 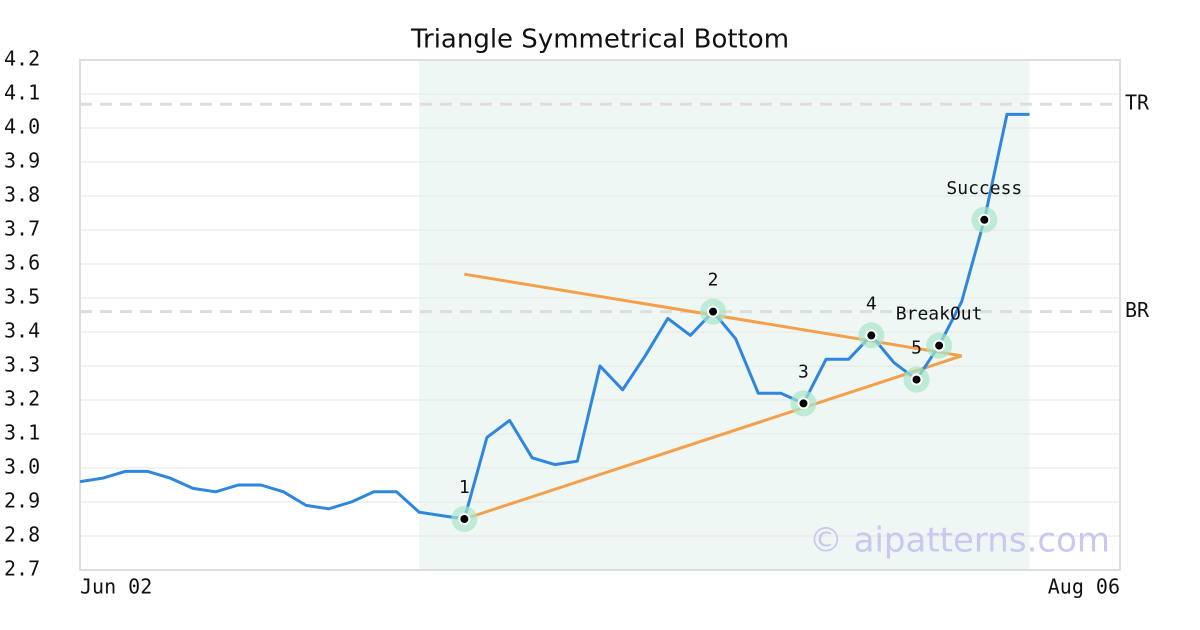 I want to click on y-tick-label: 3.6, so click(x=22, y=263).